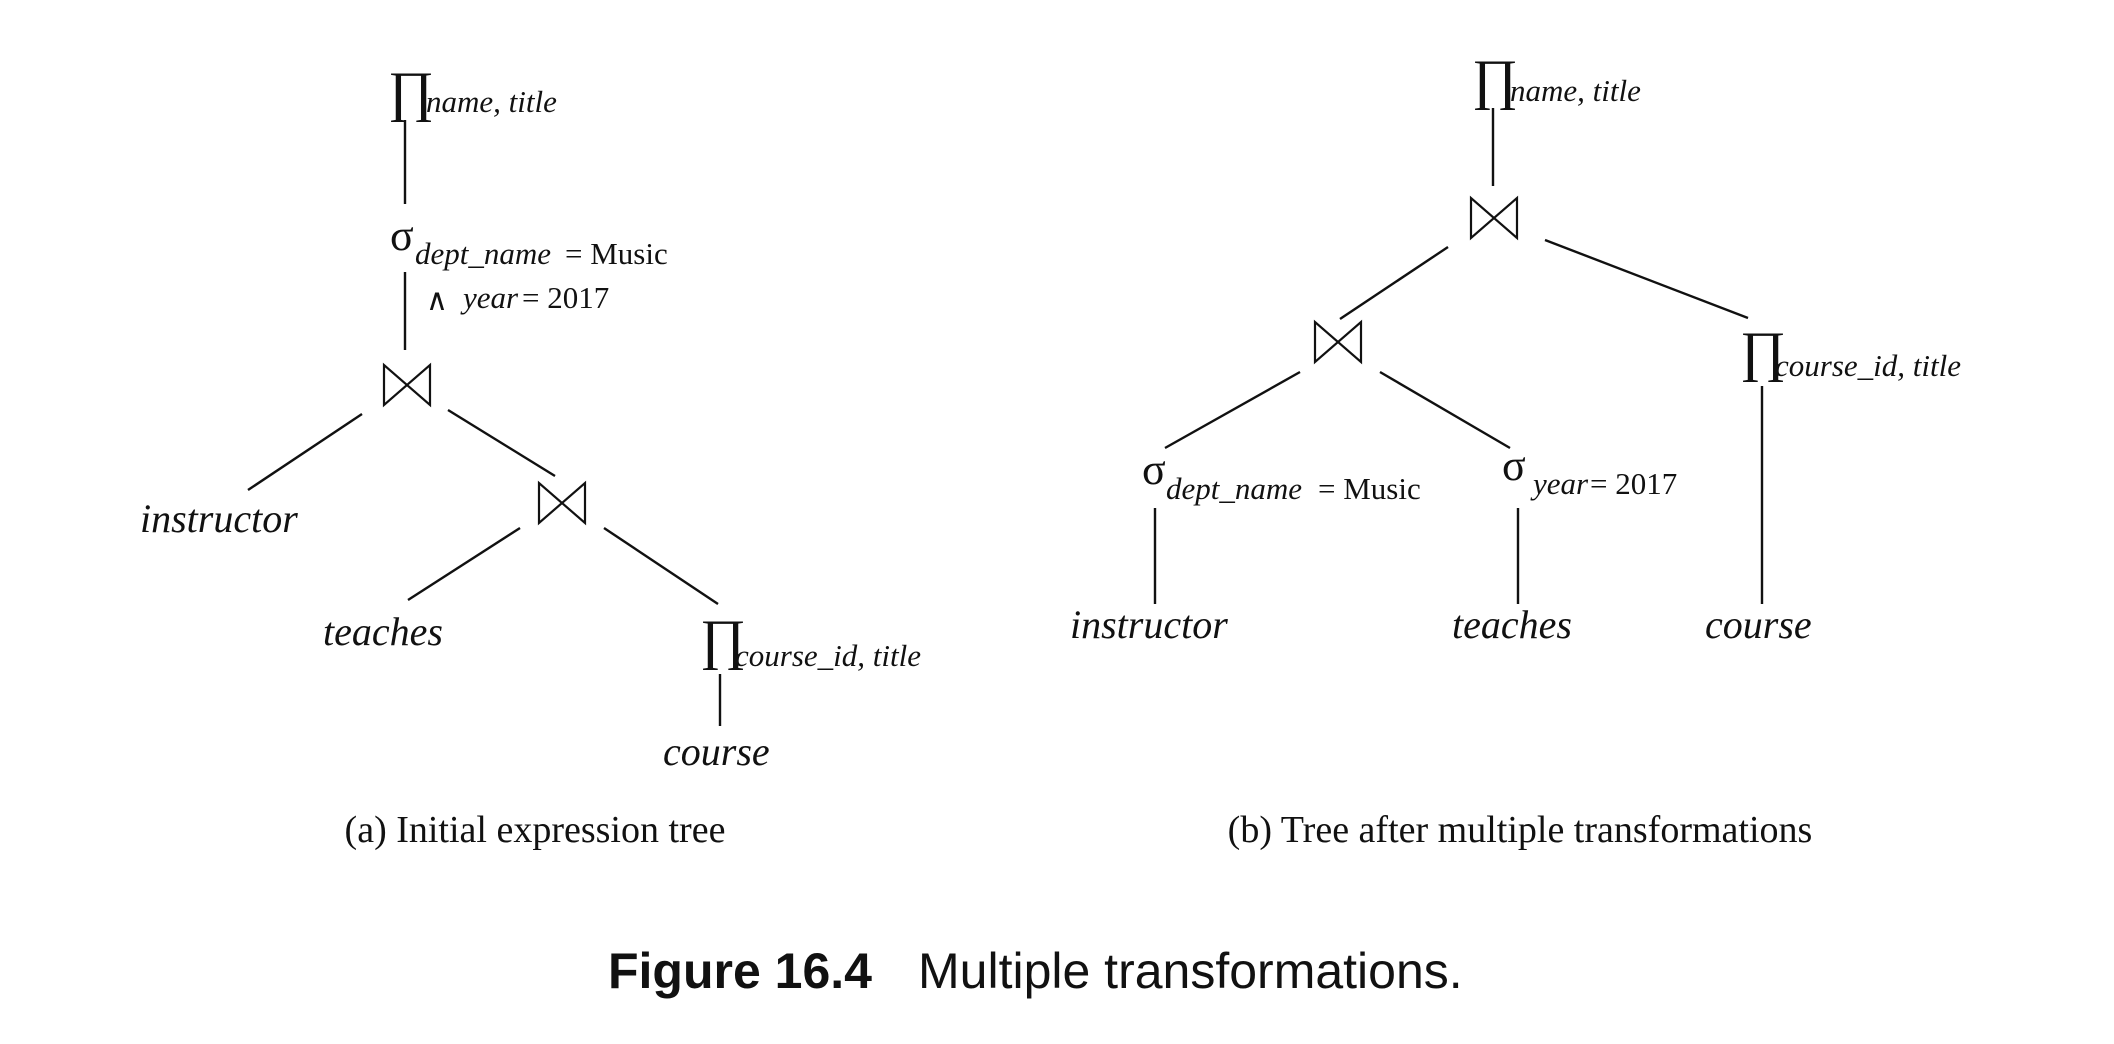 This screenshot has height=1044, width=2114. Describe the element at coordinates (1512, 624) in the screenshot. I see `relation-teaches-b: teaches` at that location.